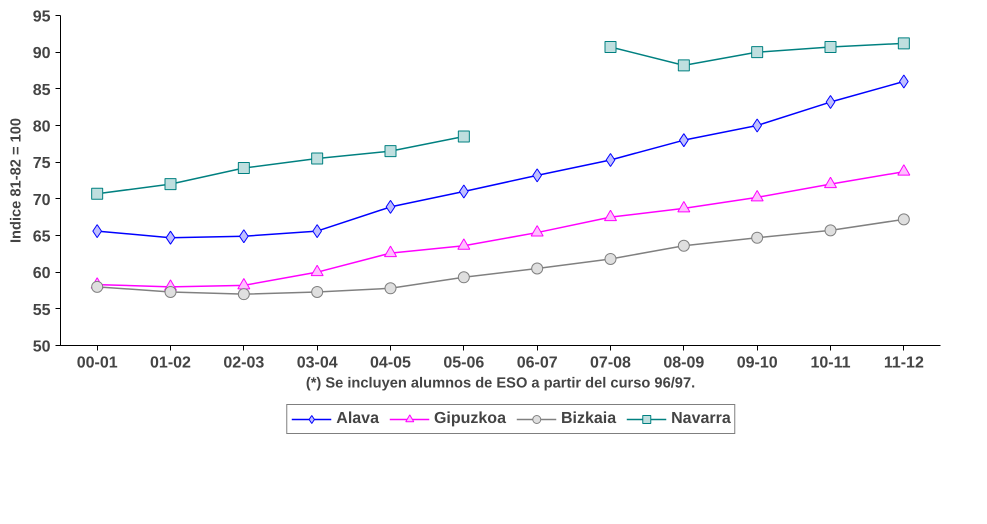  Describe the element at coordinates (16, 181) in the screenshot. I see `y-axis-title: Indice 81-82 = 100` at that location.